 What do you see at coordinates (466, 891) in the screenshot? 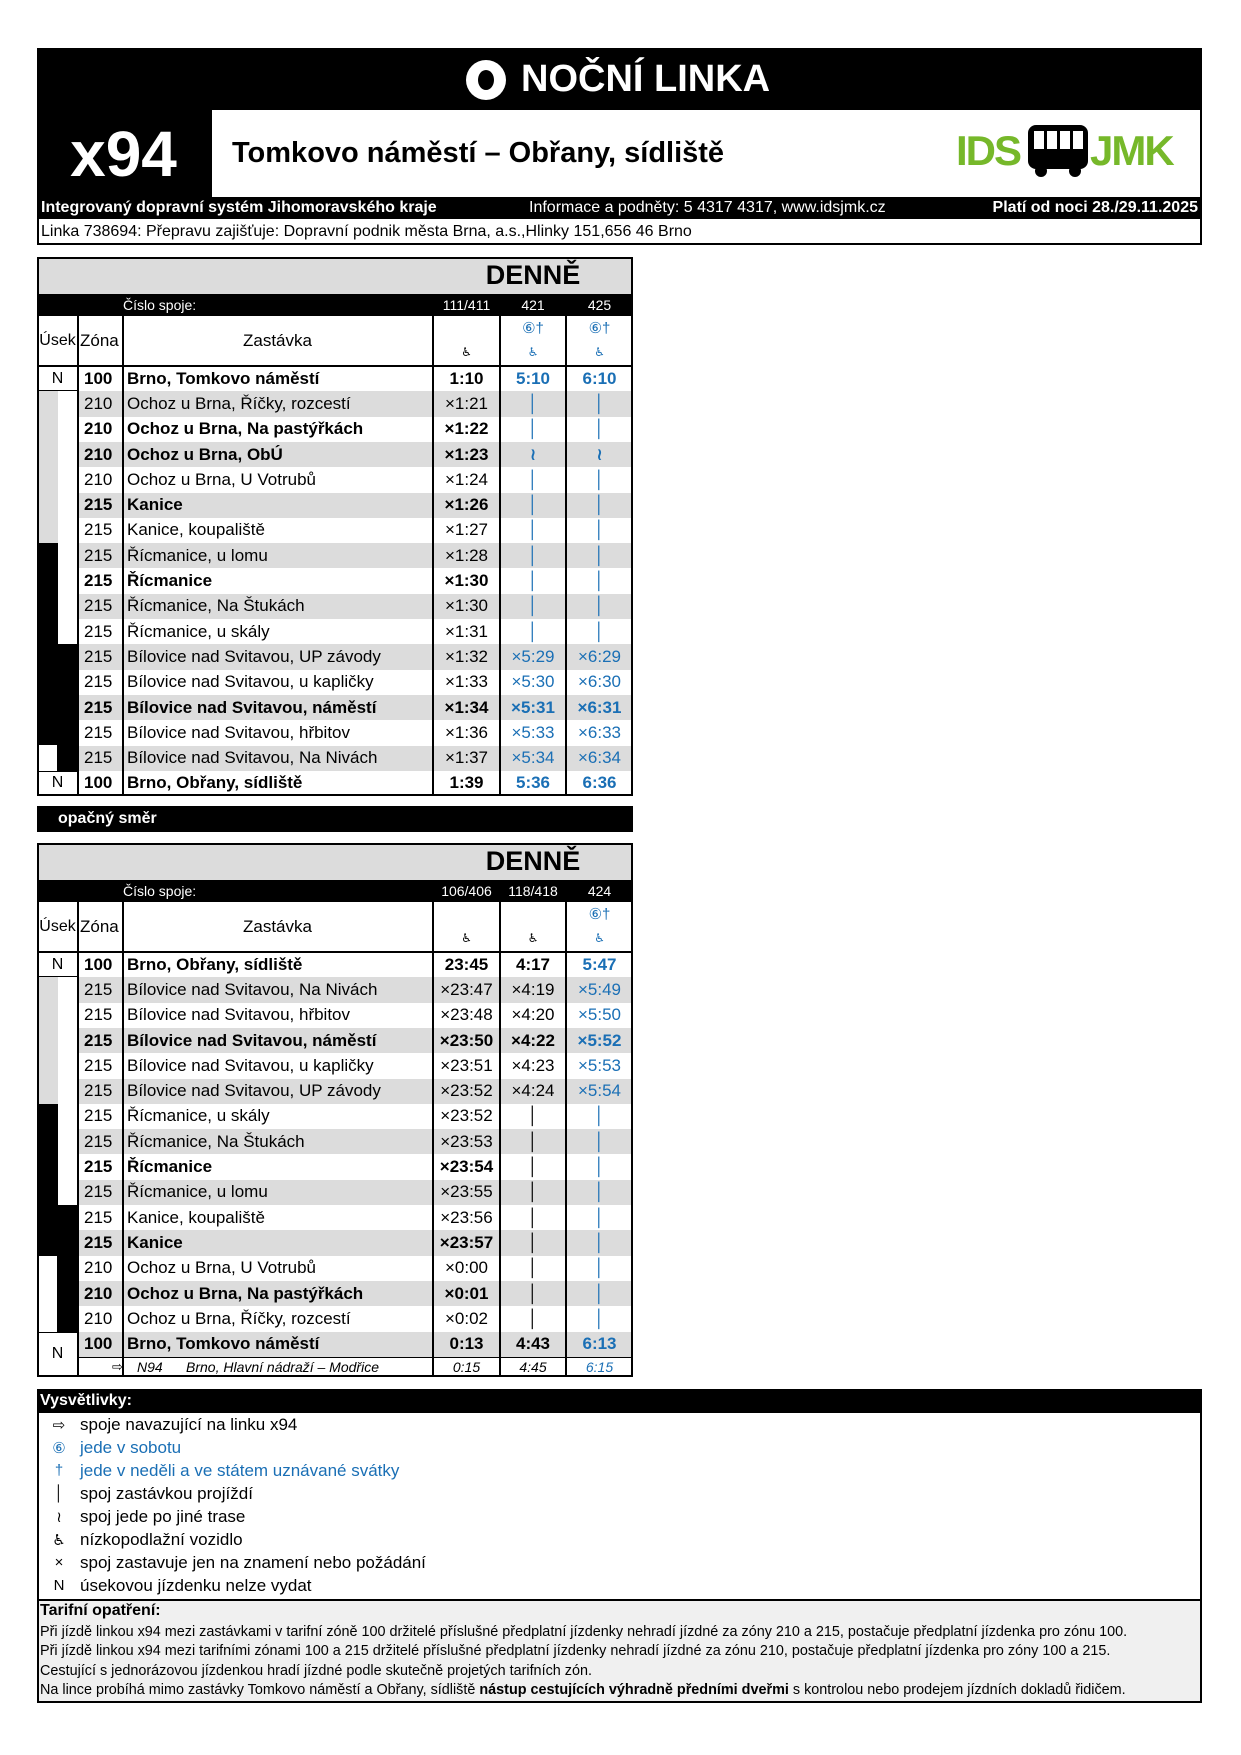
I see `trip-number: 106/406` at bounding box center [466, 891].